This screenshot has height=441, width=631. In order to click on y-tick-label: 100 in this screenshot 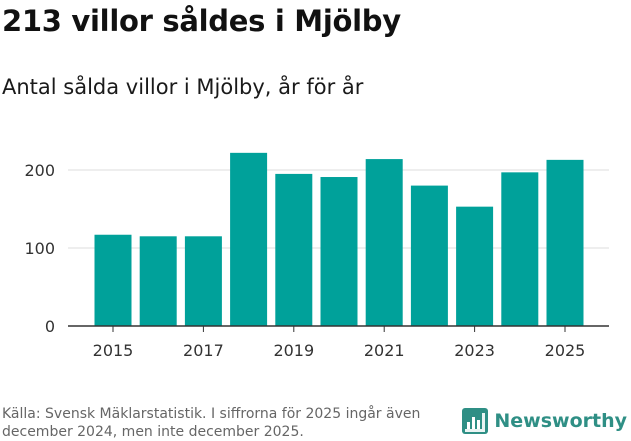, I will do `click(39, 248)`.